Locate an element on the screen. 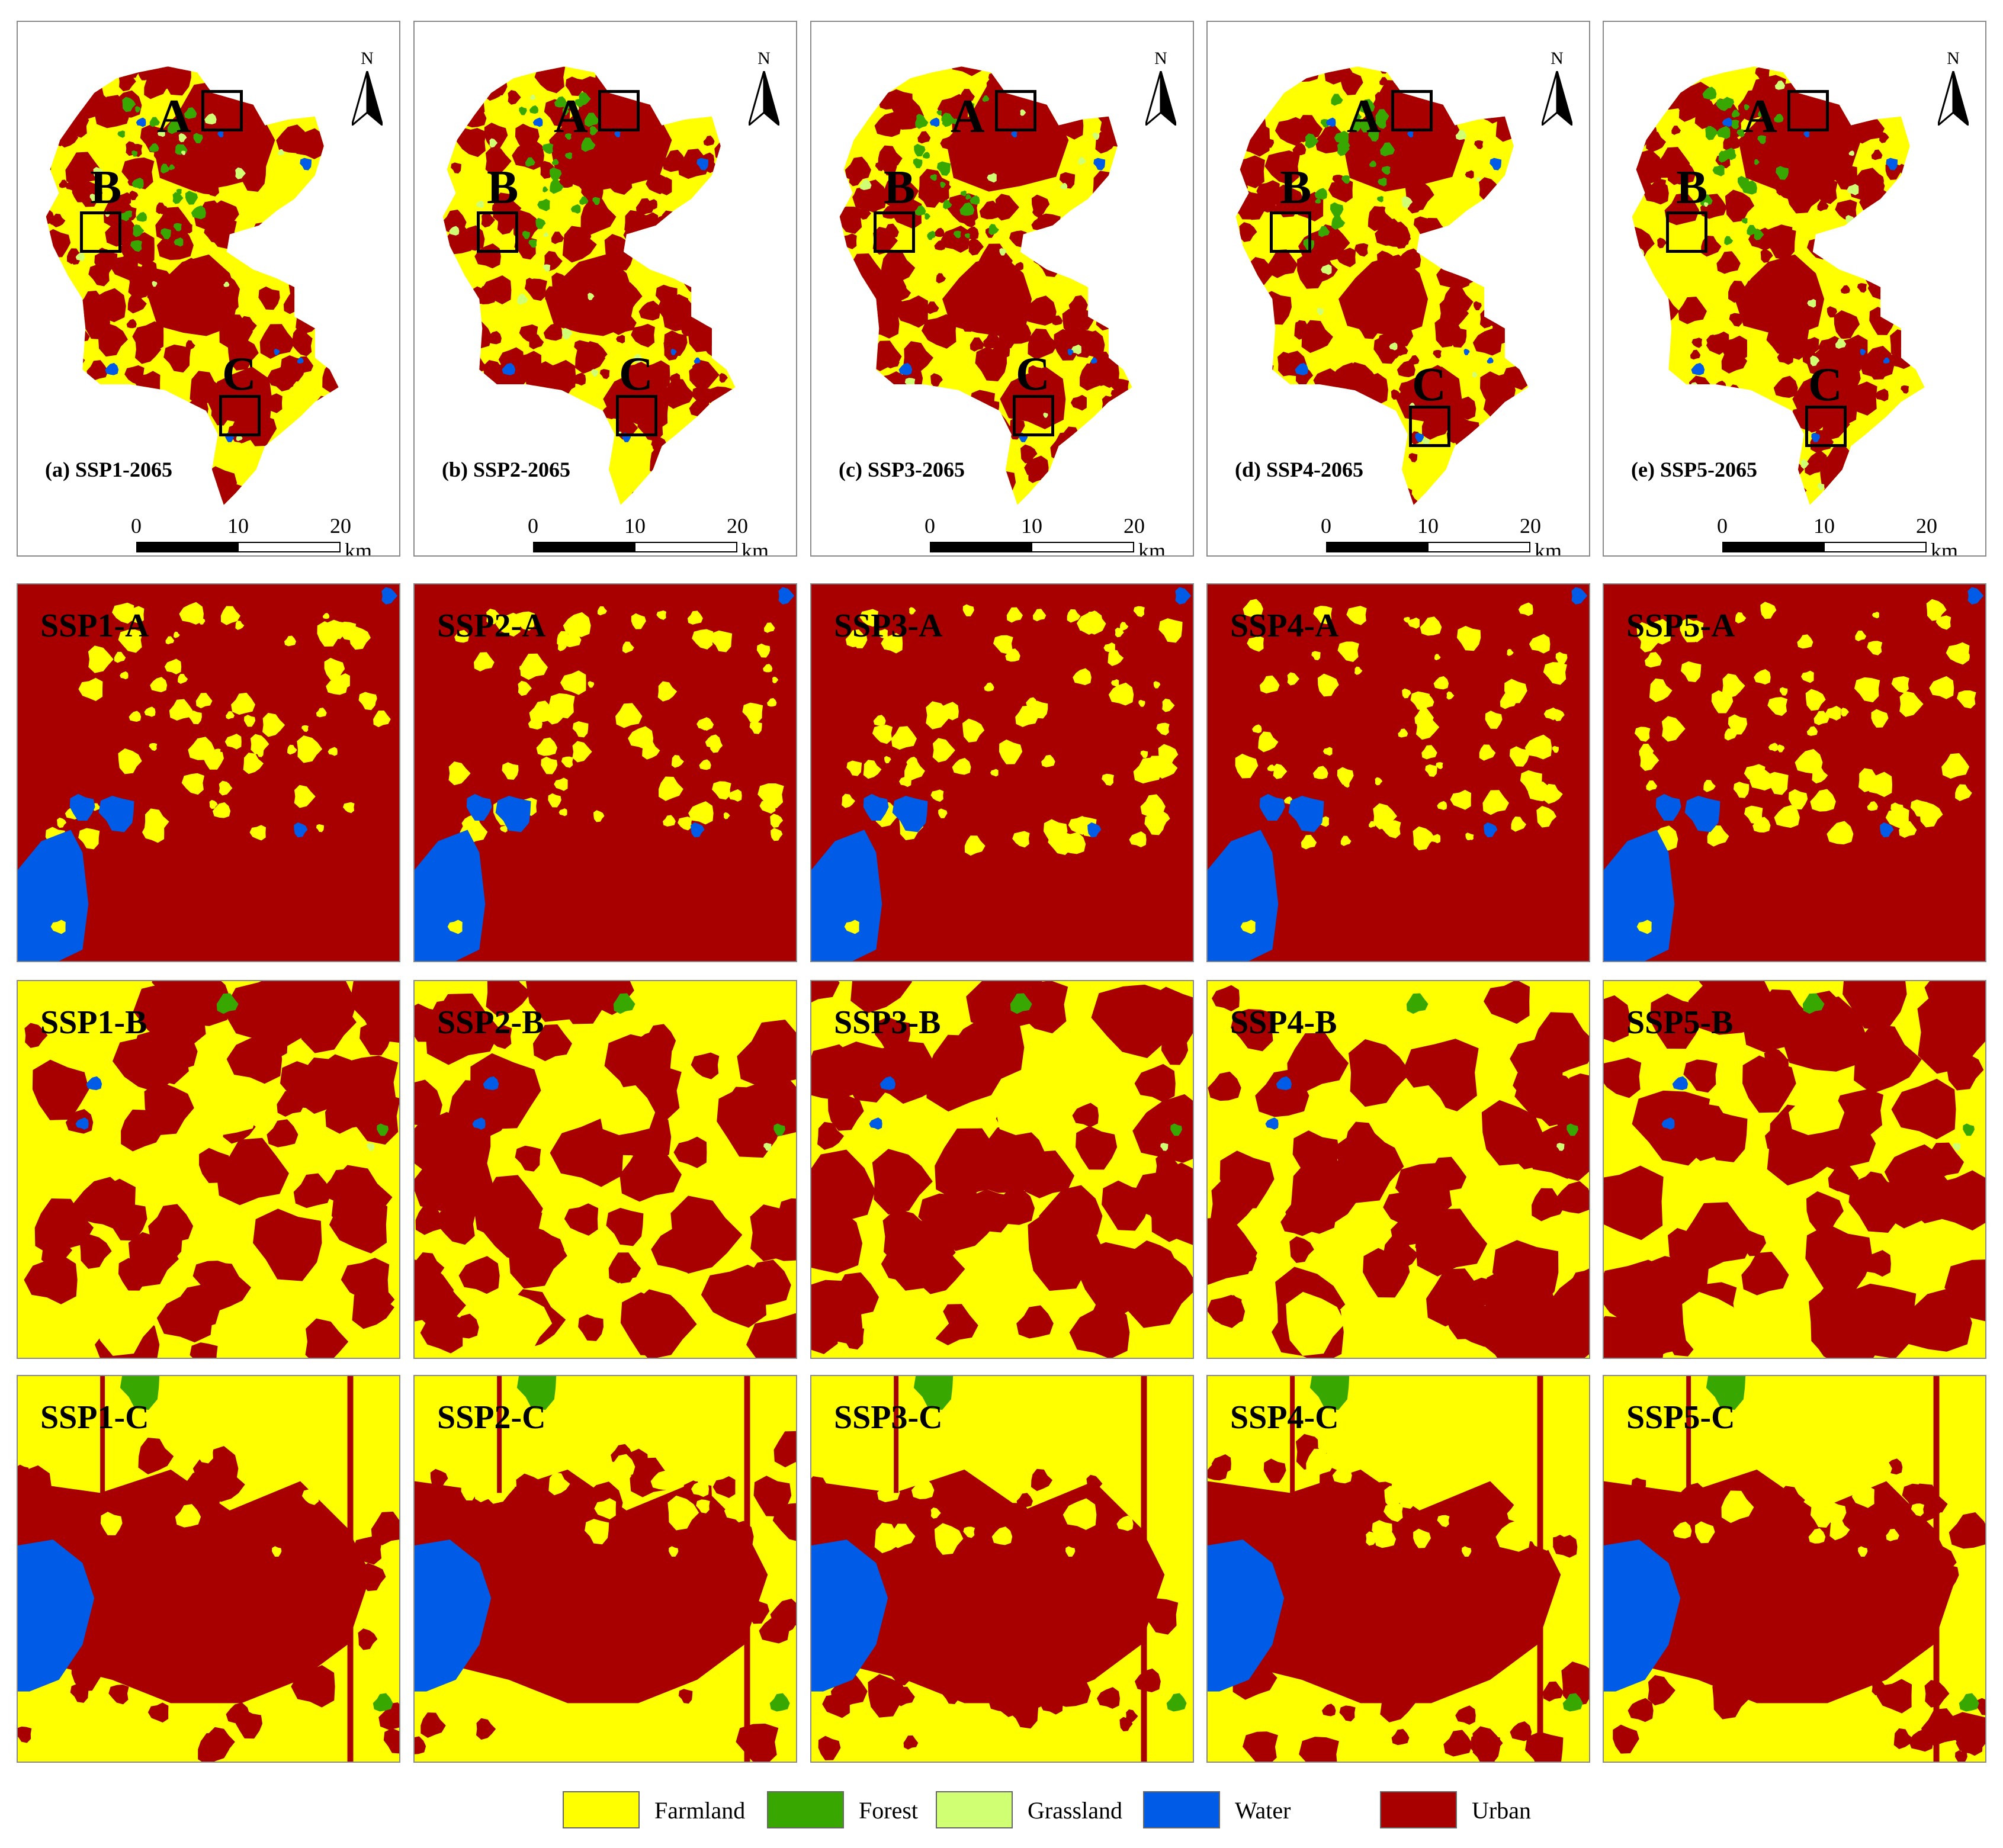  scale-tick: 10 is located at coordinates (635, 526).